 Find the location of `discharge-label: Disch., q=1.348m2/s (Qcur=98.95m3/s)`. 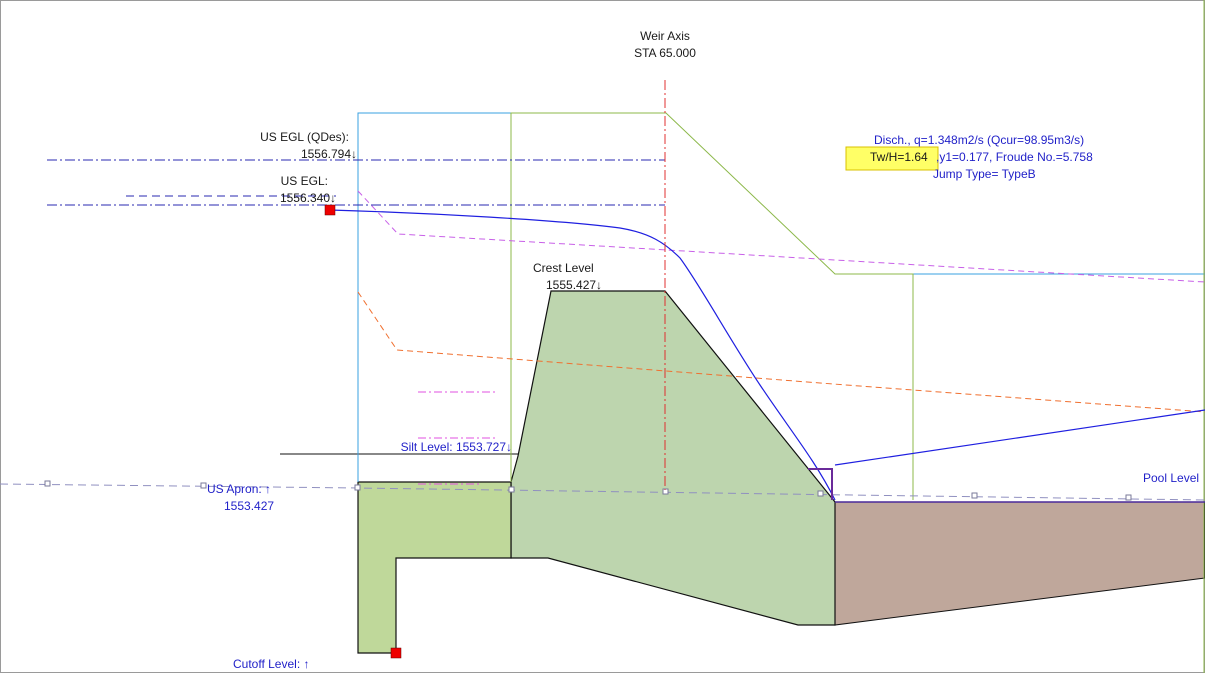

discharge-label: Disch., q=1.348m2/s (Qcur=98.95m3/s) is located at coordinates (979, 140).